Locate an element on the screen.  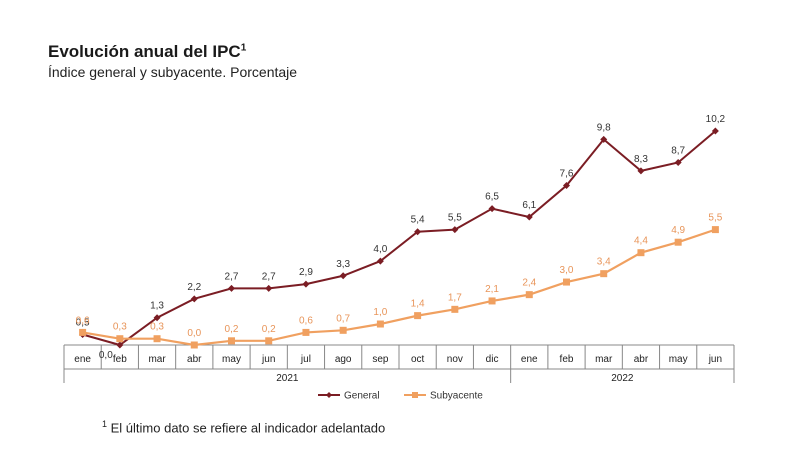
data-label-general: 5,4 is located at coordinates (418, 220).